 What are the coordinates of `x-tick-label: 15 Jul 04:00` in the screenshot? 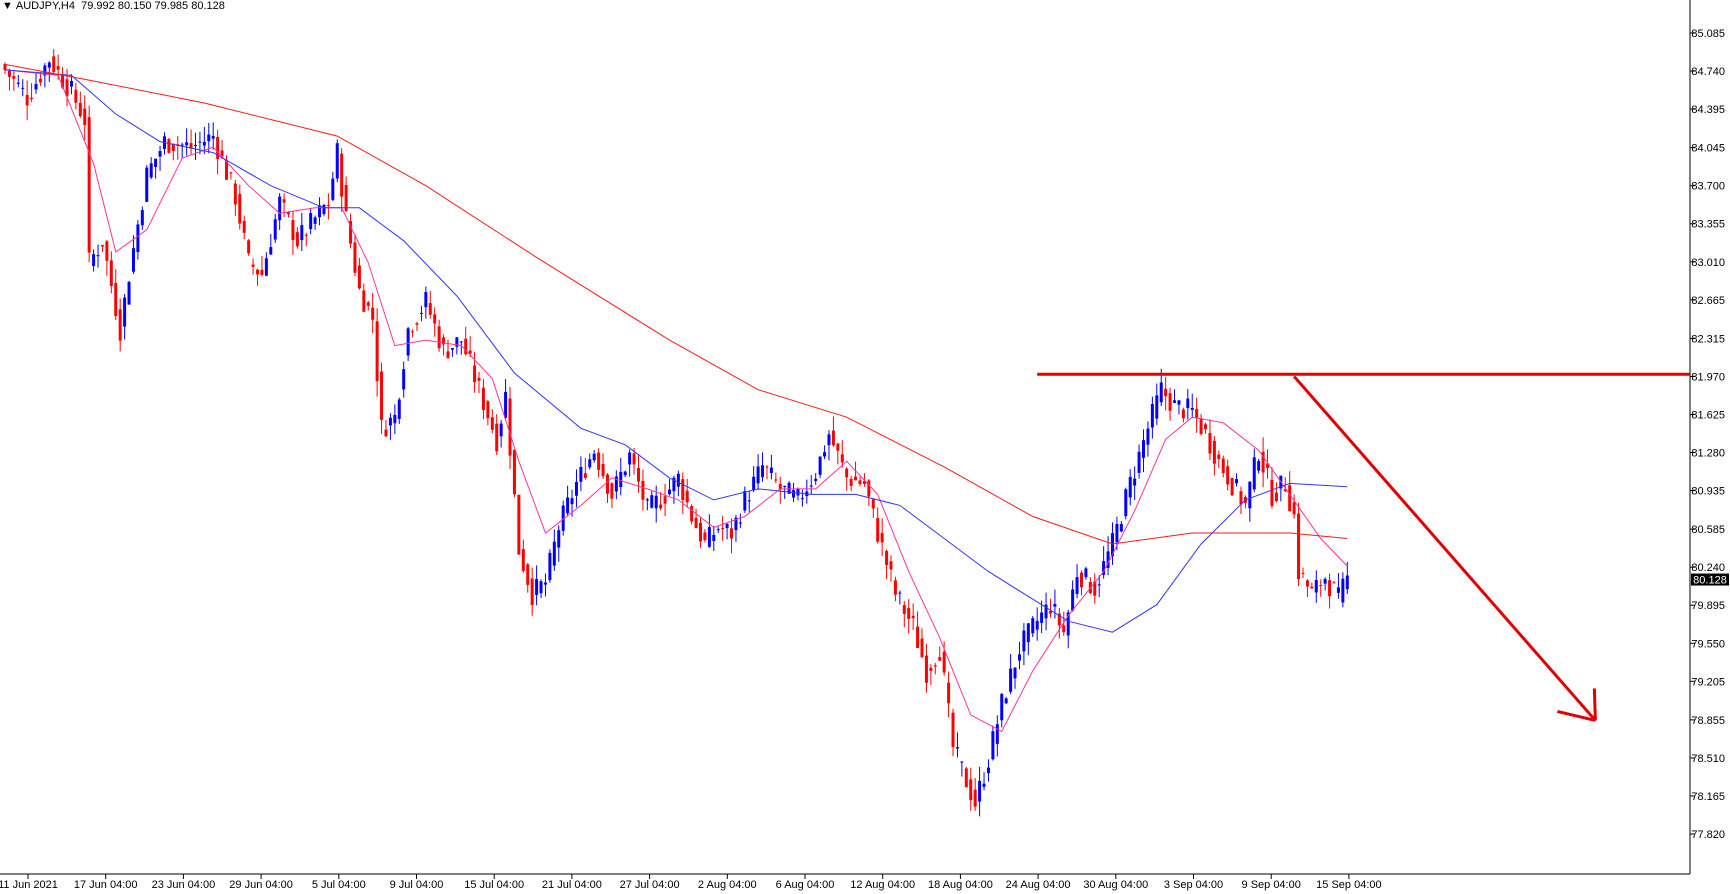 It's located at (494, 885).